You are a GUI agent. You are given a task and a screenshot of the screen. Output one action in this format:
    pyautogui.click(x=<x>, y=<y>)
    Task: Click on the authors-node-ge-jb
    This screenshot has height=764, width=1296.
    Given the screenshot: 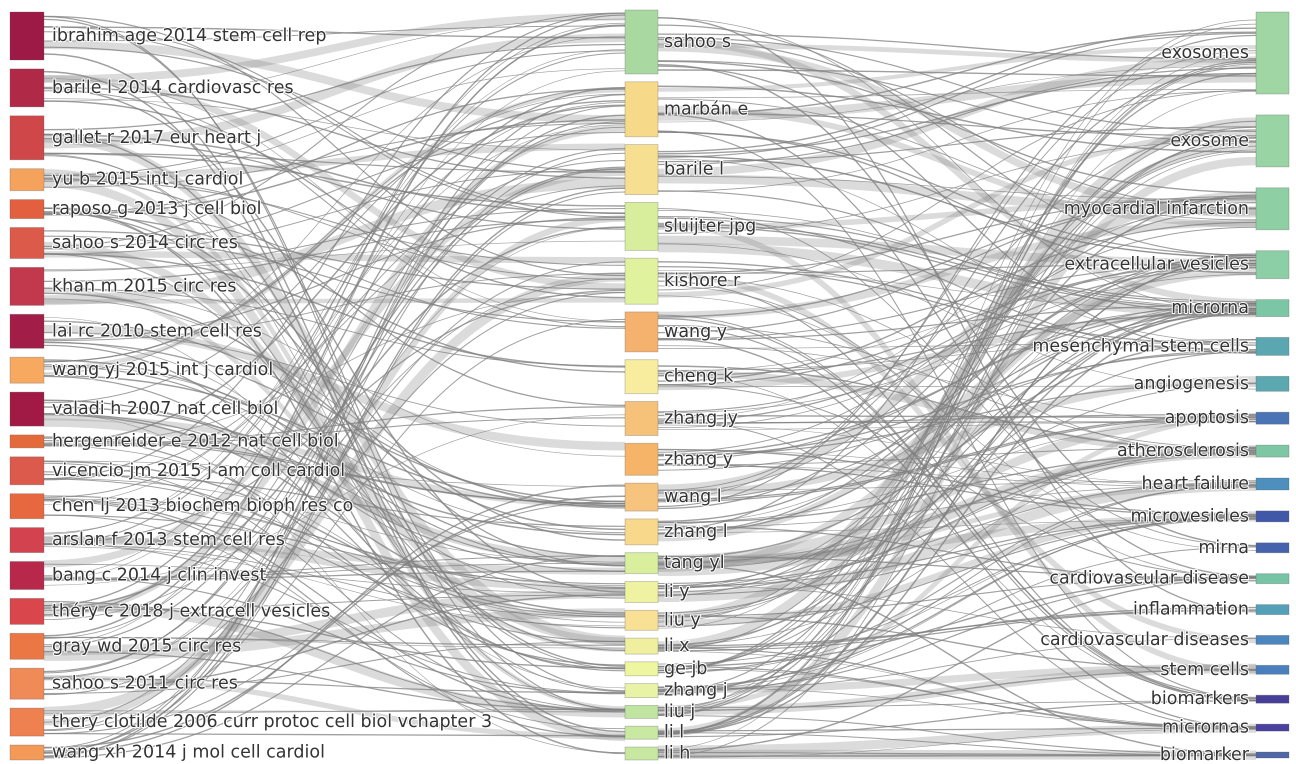 What is the action you would take?
    pyautogui.click(x=641, y=669)
    